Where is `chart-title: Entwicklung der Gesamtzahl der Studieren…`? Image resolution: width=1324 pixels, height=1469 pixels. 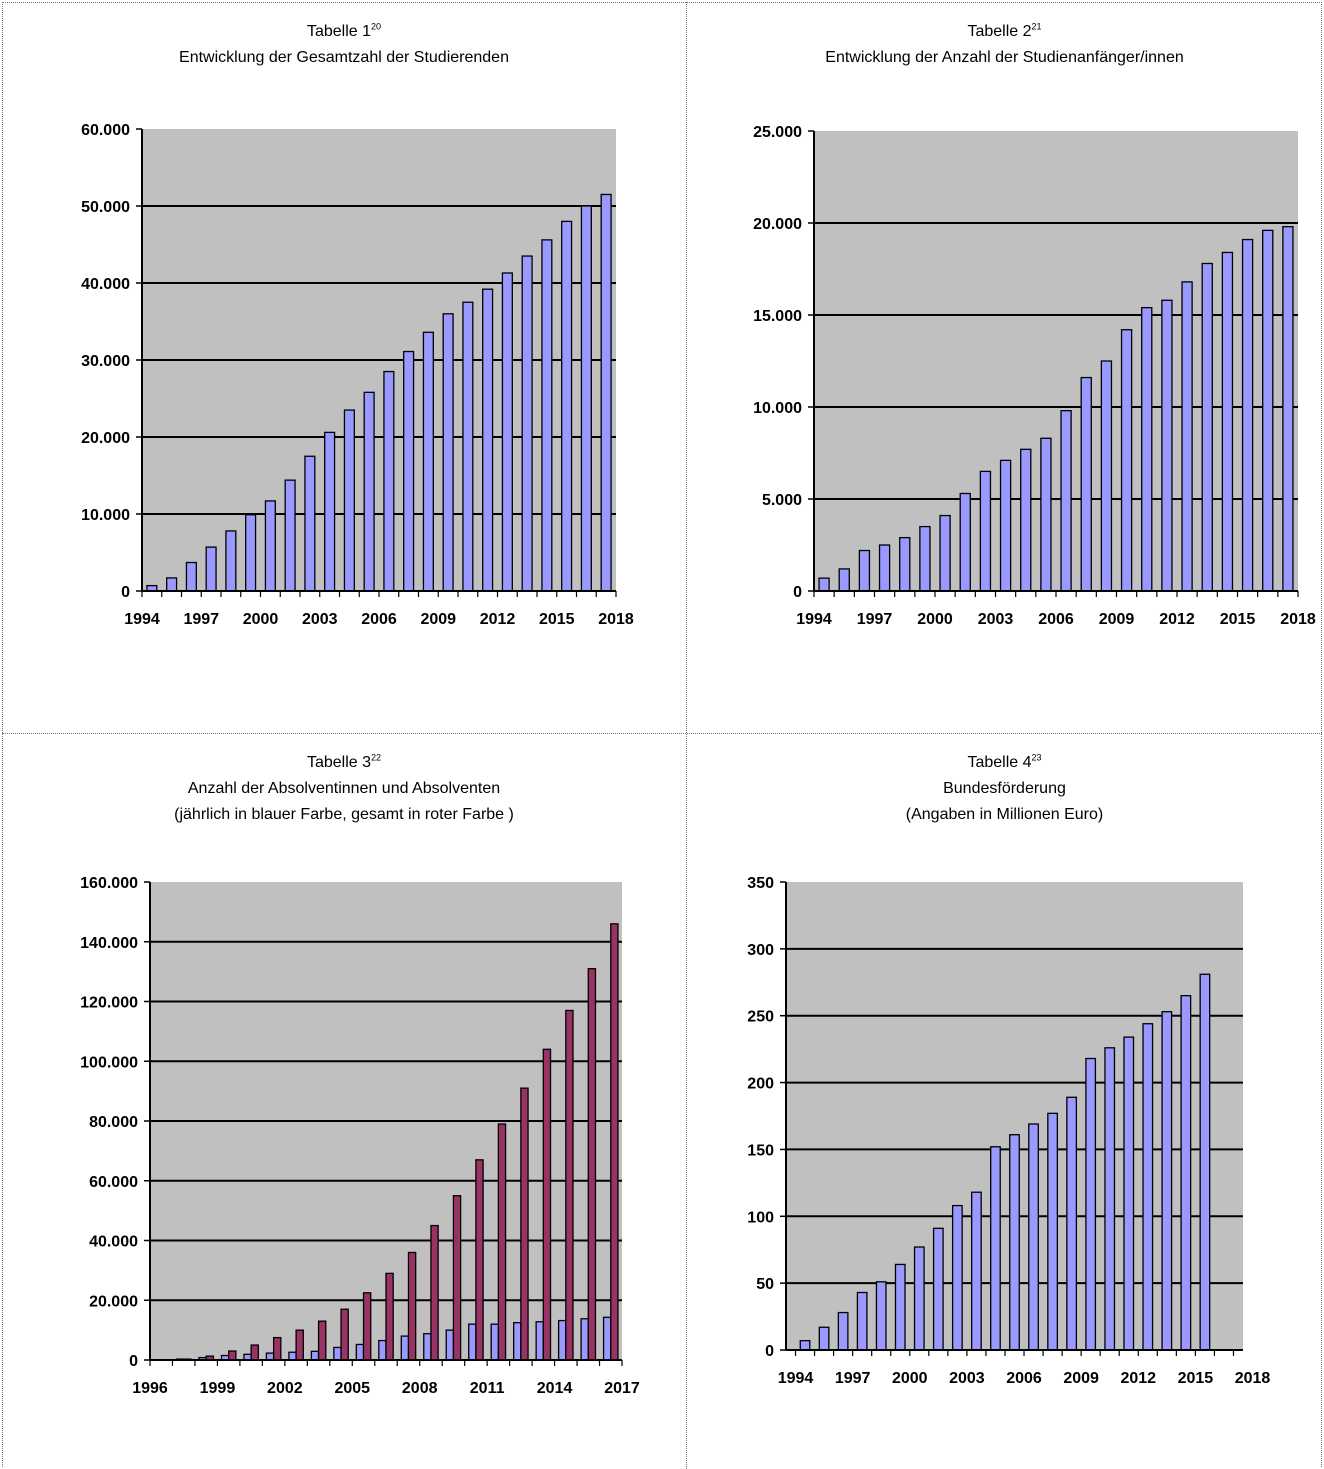
chart-title: Entwicklung der Gesamtzahl der Studieren… is located at coordinates (344, 57).